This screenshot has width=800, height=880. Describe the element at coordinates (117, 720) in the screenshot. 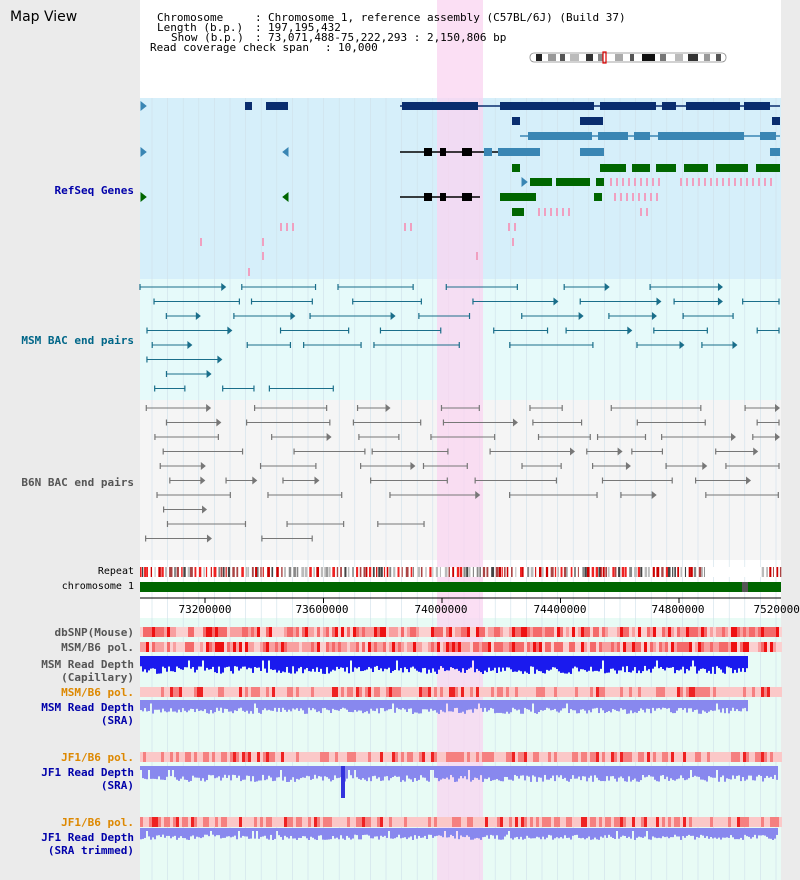

I see `track-label-msm-depth-sra-sub: (SRA)` at that location.